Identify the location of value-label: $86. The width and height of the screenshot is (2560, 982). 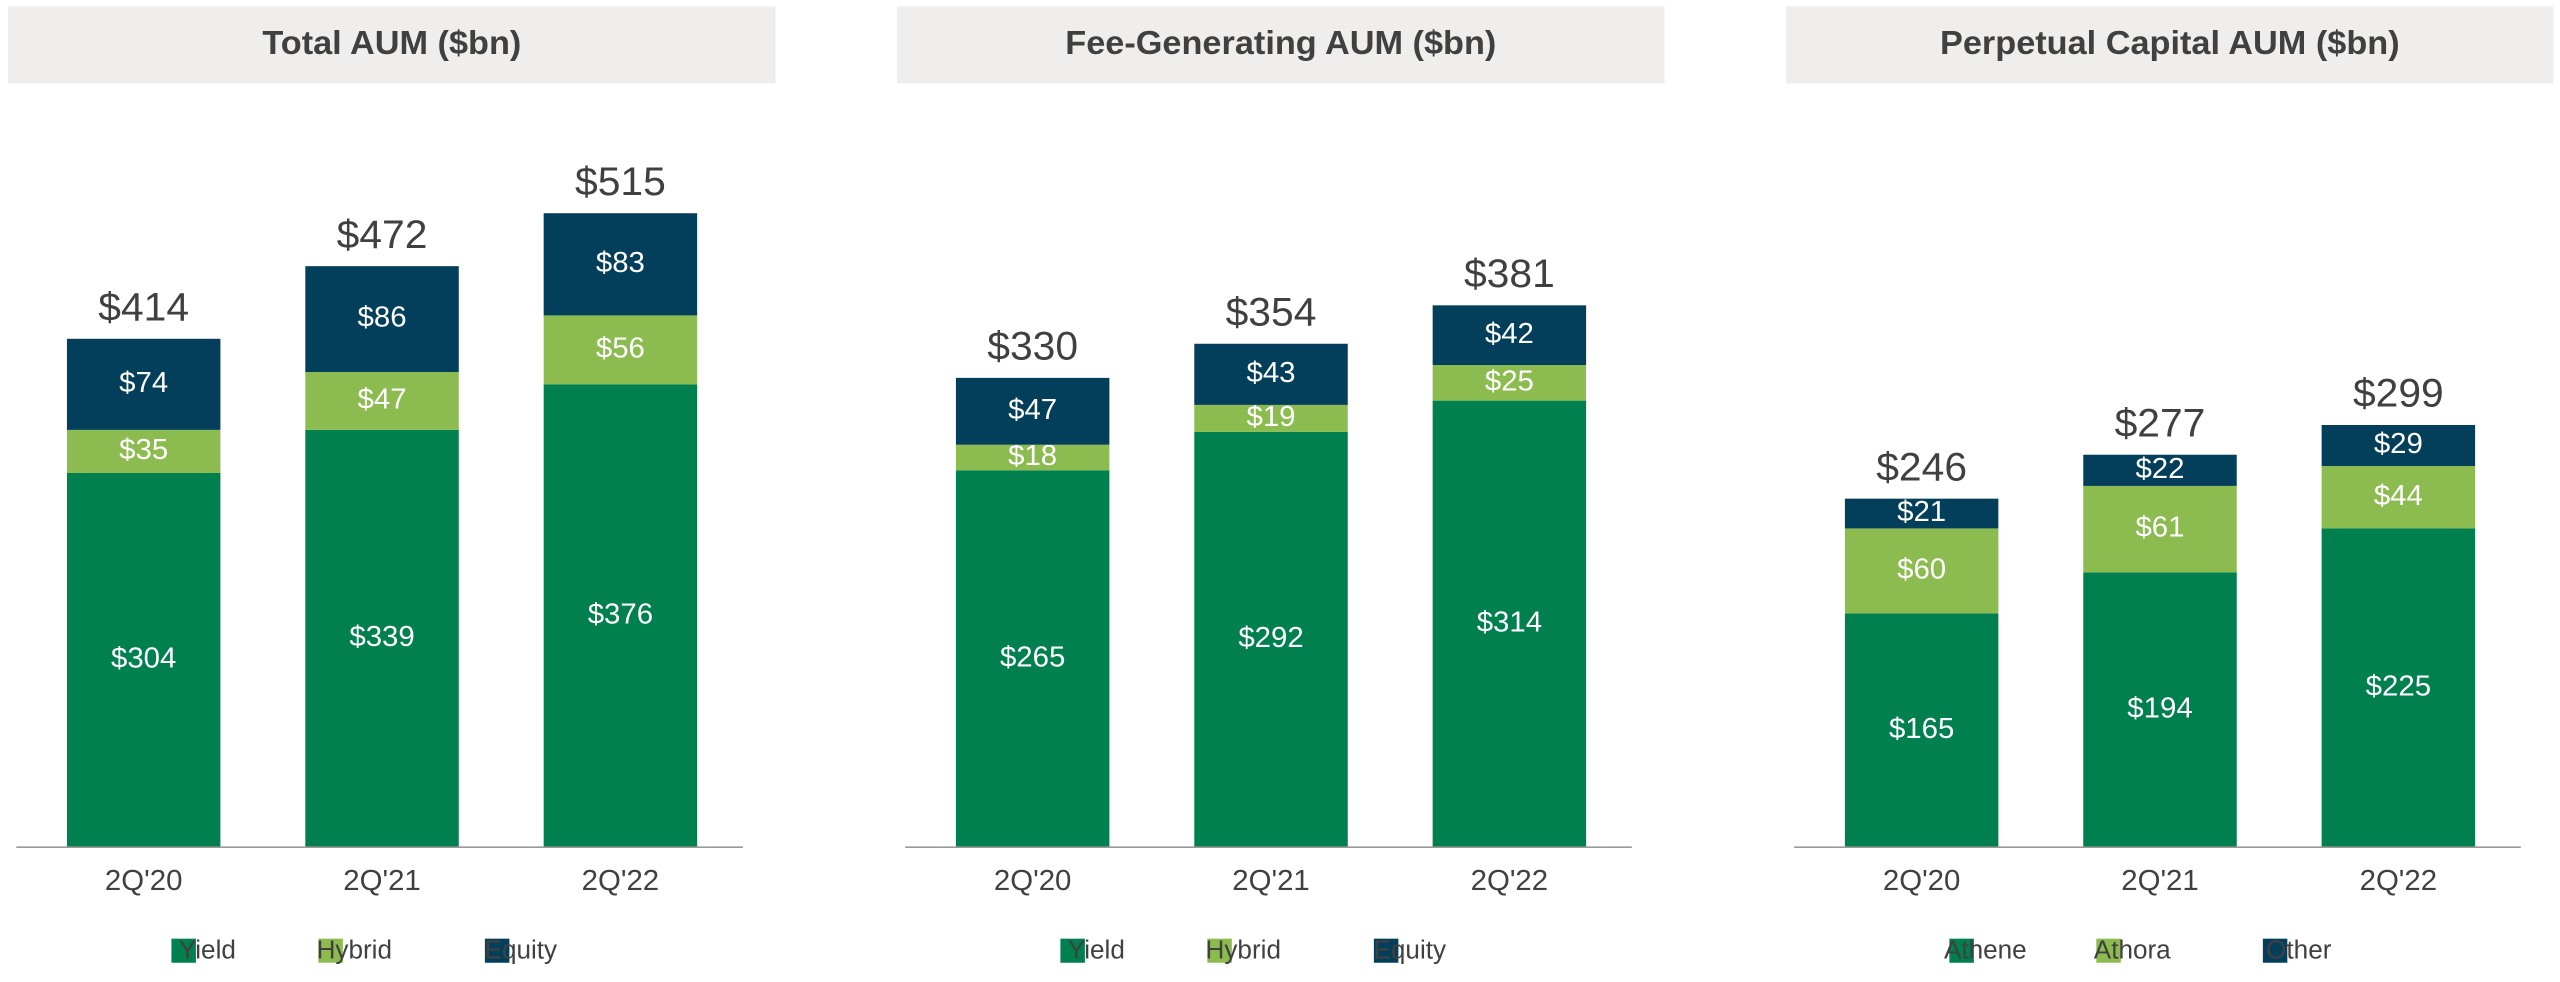
(382, 318).